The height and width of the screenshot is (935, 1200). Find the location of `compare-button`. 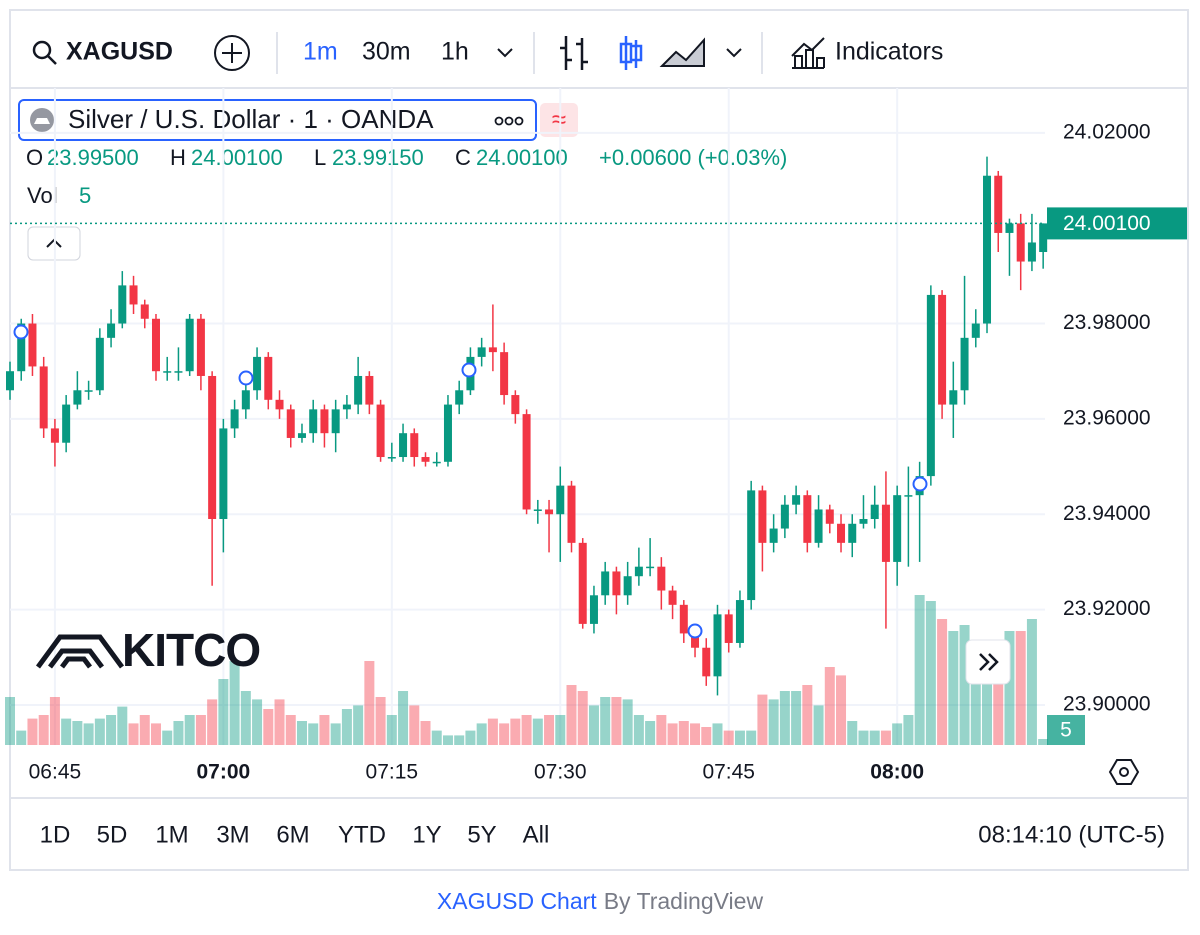

compare-button is located at coordinates (232, 53).